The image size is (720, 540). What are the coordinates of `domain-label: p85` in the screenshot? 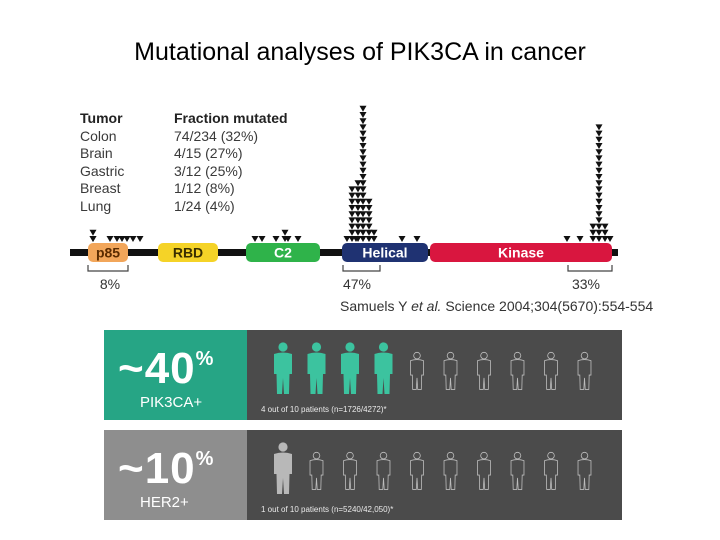 It's located at (108, 253).